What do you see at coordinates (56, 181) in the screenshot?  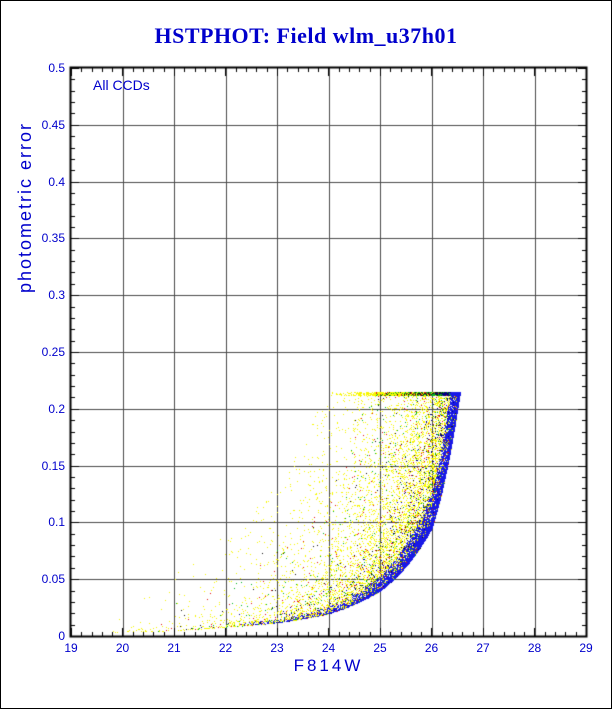 I see `y-tick-label: 0.4` at bounding box center [56, 181].